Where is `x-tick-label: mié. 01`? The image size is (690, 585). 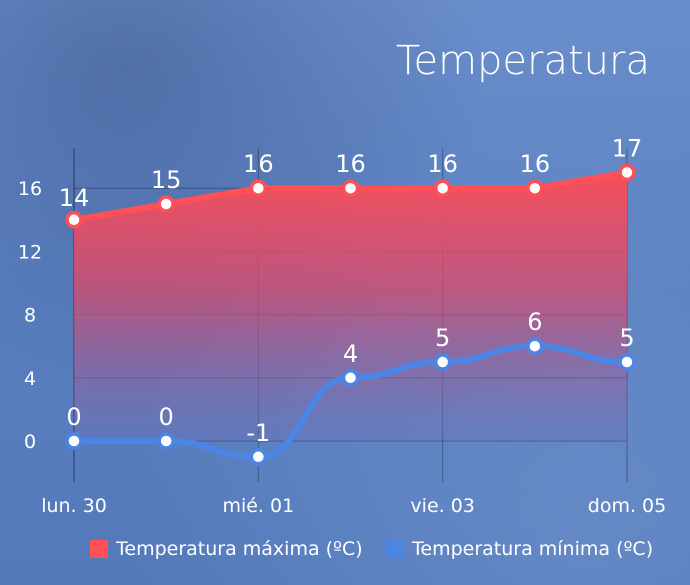 x-tick-label: mié. 01 is located at coordinates (258, 506).